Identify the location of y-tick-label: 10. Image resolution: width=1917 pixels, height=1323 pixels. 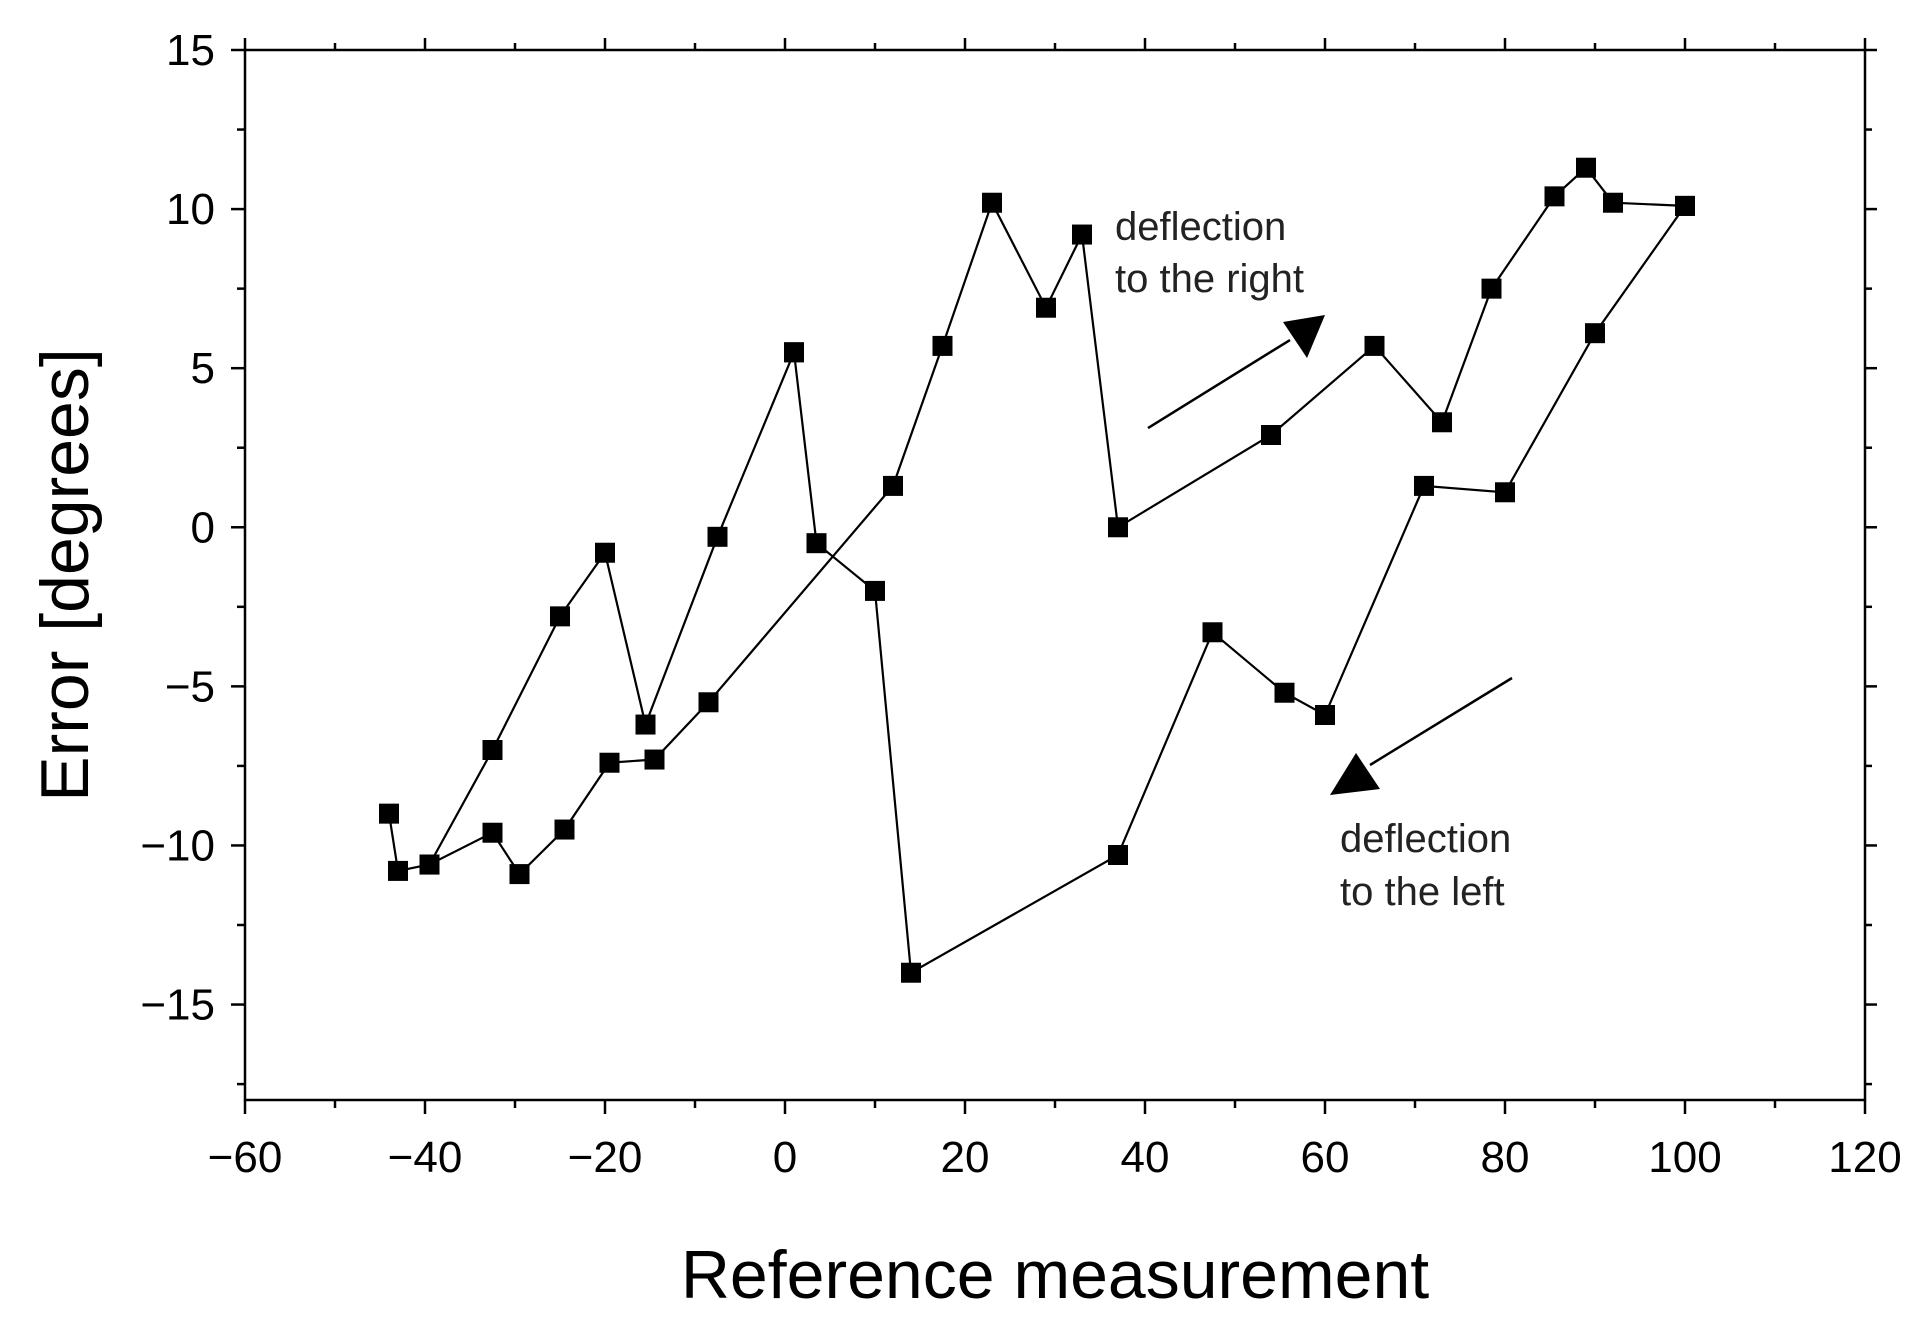
(190, 209).